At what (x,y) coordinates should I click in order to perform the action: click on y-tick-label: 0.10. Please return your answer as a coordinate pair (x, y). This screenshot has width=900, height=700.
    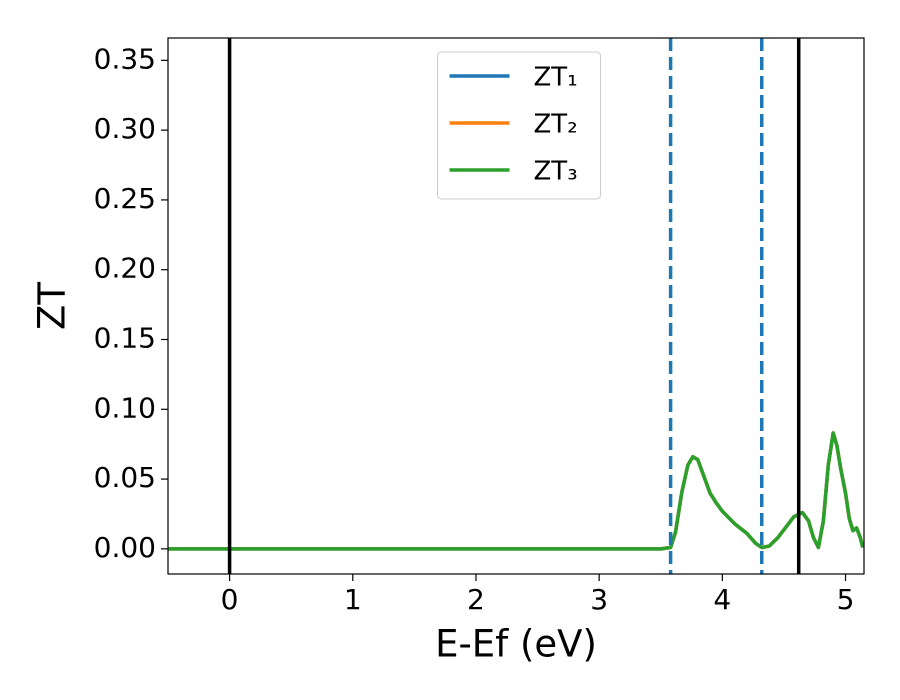
    Looking at the image, I should click on (125, 407).